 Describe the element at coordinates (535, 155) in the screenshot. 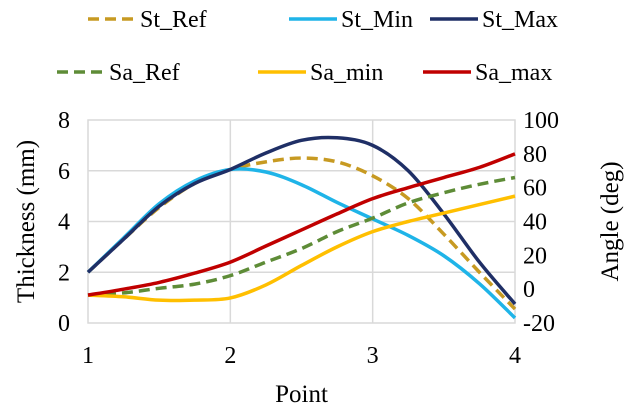

I see `right-y-tick-label: 80` at that location.